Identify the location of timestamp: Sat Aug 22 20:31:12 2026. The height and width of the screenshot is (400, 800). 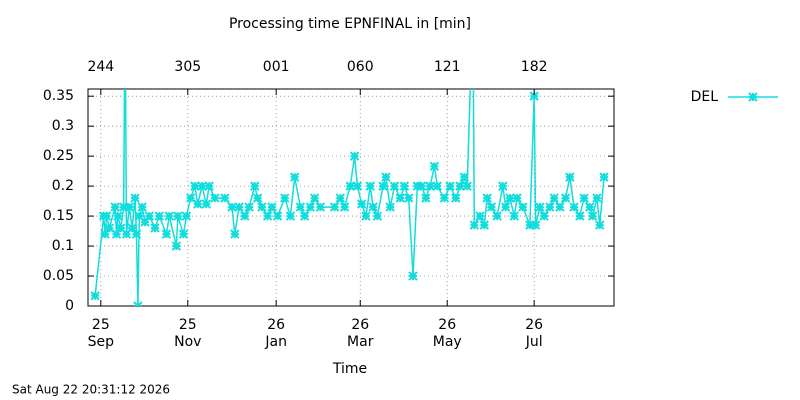
(91, 390).